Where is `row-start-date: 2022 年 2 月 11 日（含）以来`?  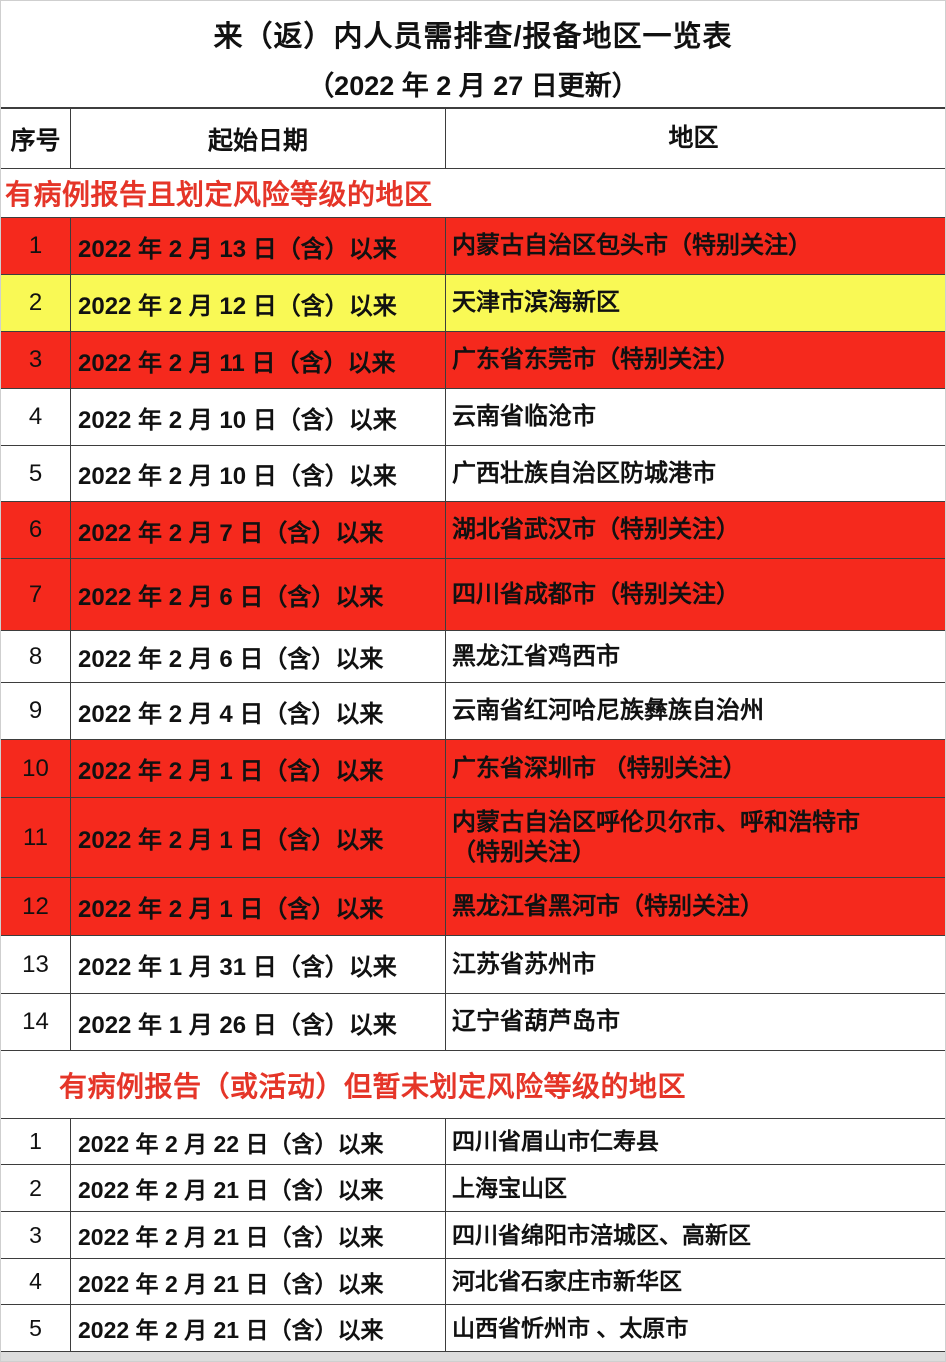
row-start-date: 2022 年 2 月 11 日（含）以来 is located at coordinates (258, 360).